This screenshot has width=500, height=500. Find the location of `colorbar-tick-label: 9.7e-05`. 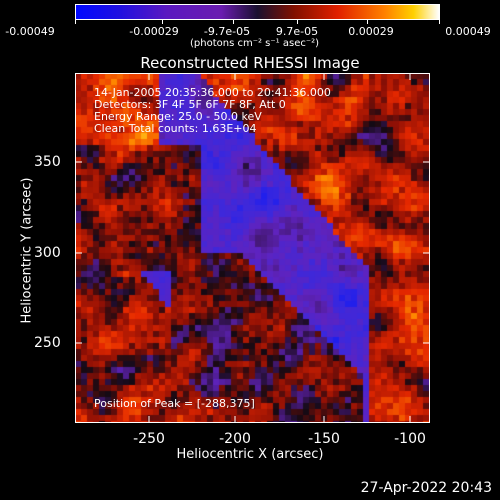

colorbar-tick-label: 9.7e-05 is located at coordinates (297, 31).